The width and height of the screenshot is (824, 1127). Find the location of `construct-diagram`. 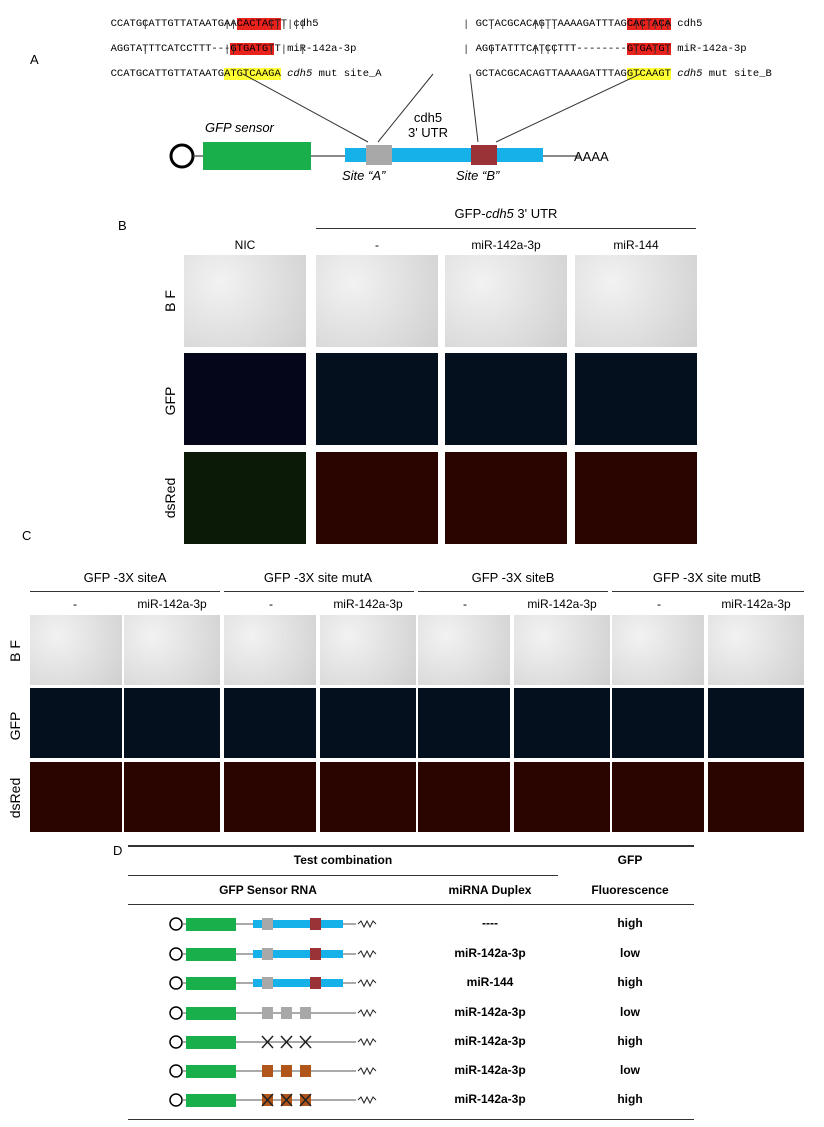

construct-diagram is located at coordinates (405, 121).